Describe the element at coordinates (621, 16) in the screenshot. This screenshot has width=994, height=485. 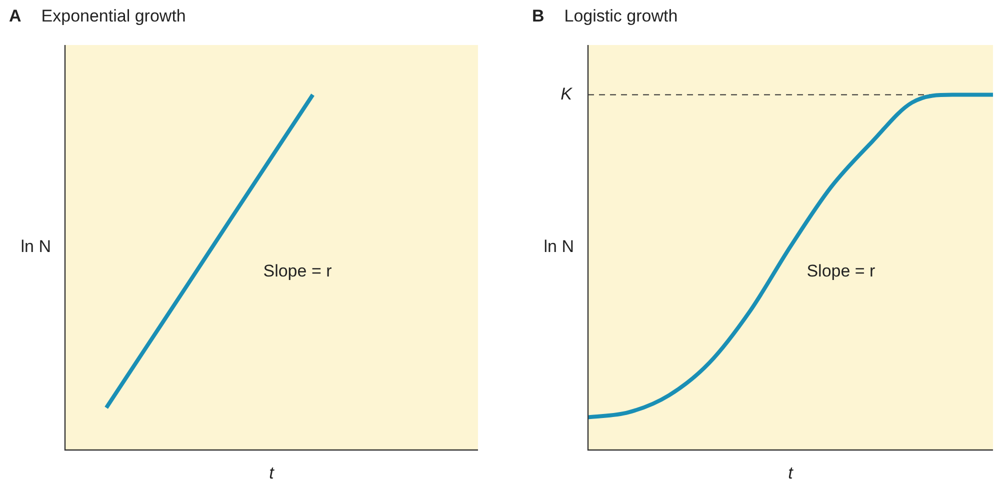
I see `chart-subtitle: Logistic growth` at that location.